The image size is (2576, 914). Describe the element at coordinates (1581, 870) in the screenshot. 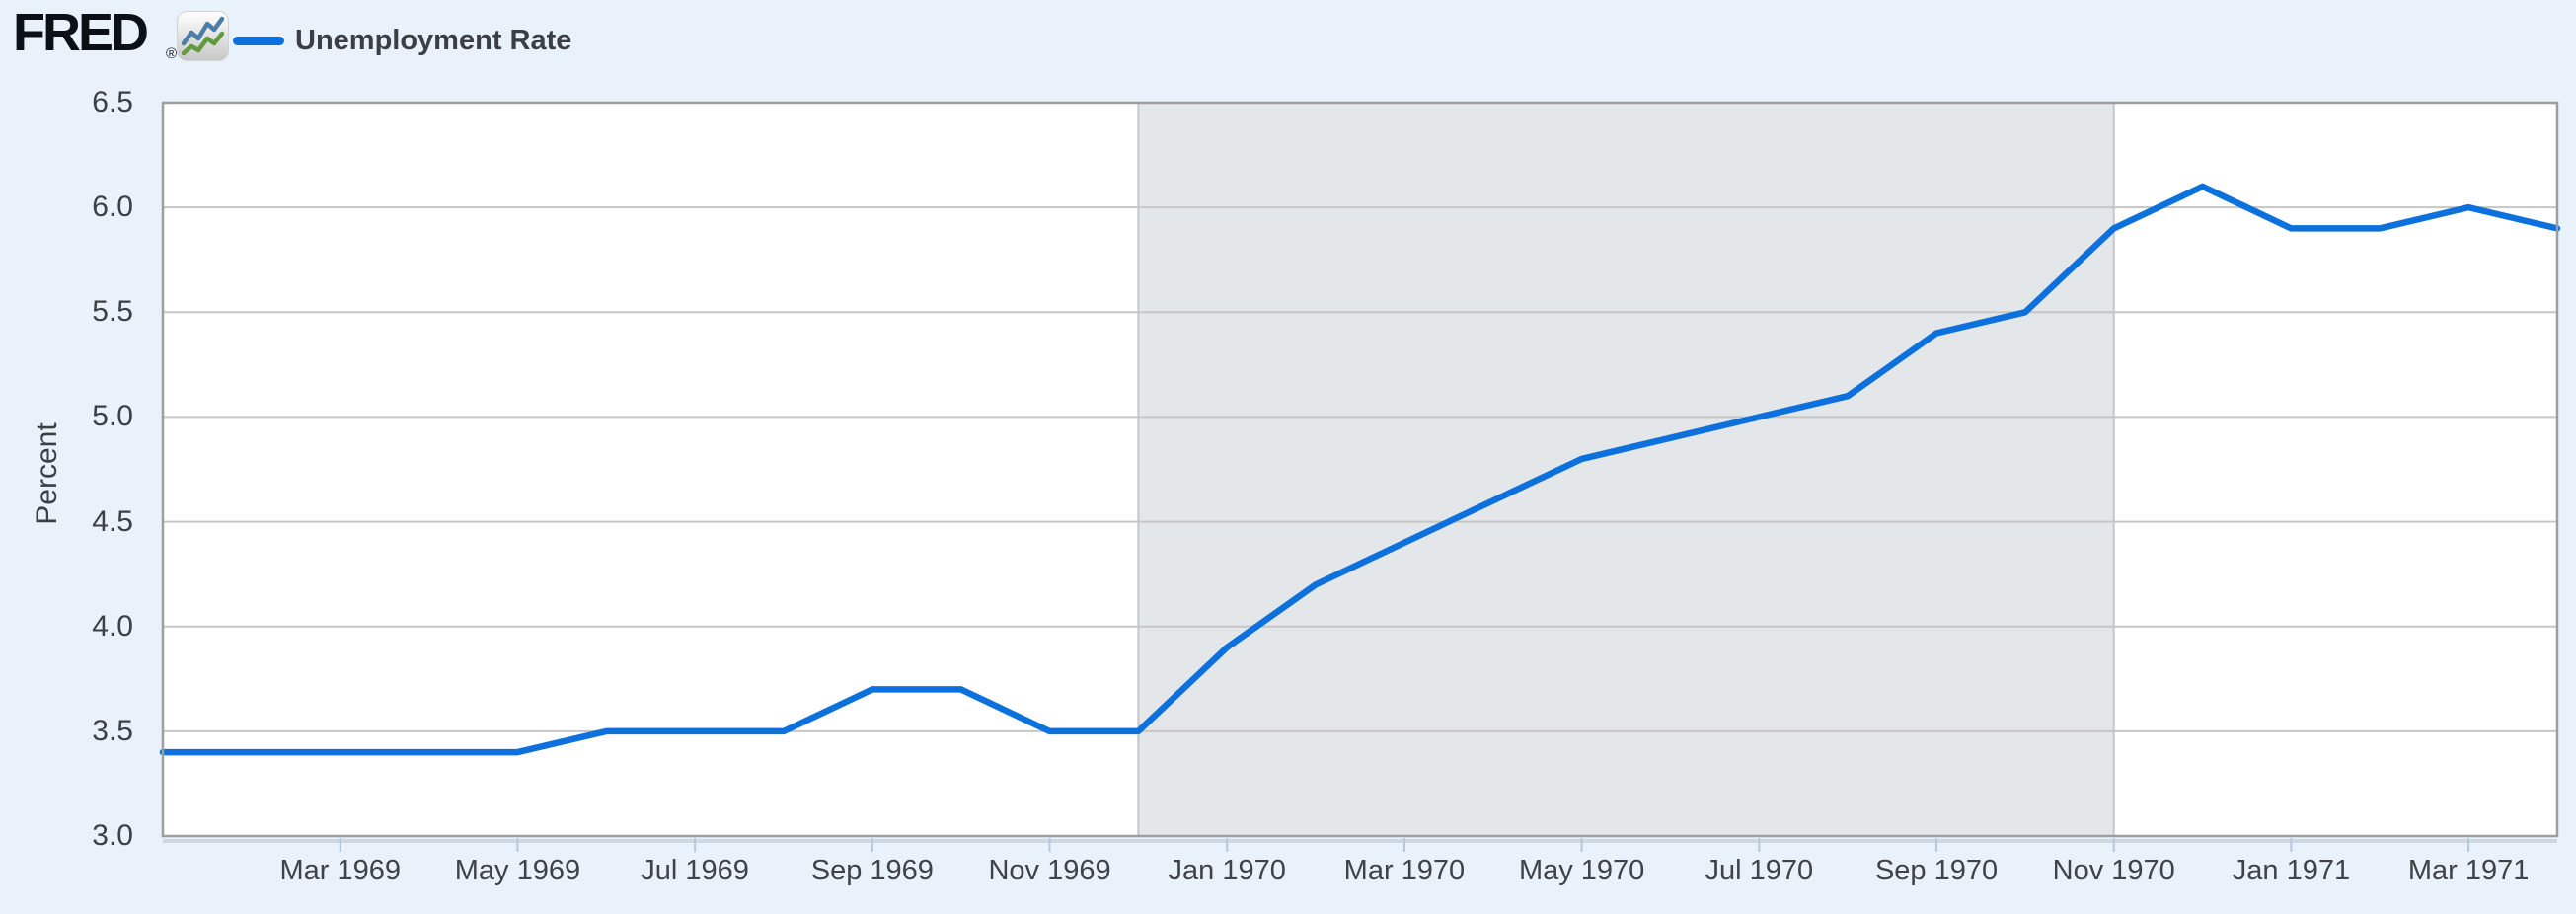

I see `x-tick-label: May 1970` at that location.